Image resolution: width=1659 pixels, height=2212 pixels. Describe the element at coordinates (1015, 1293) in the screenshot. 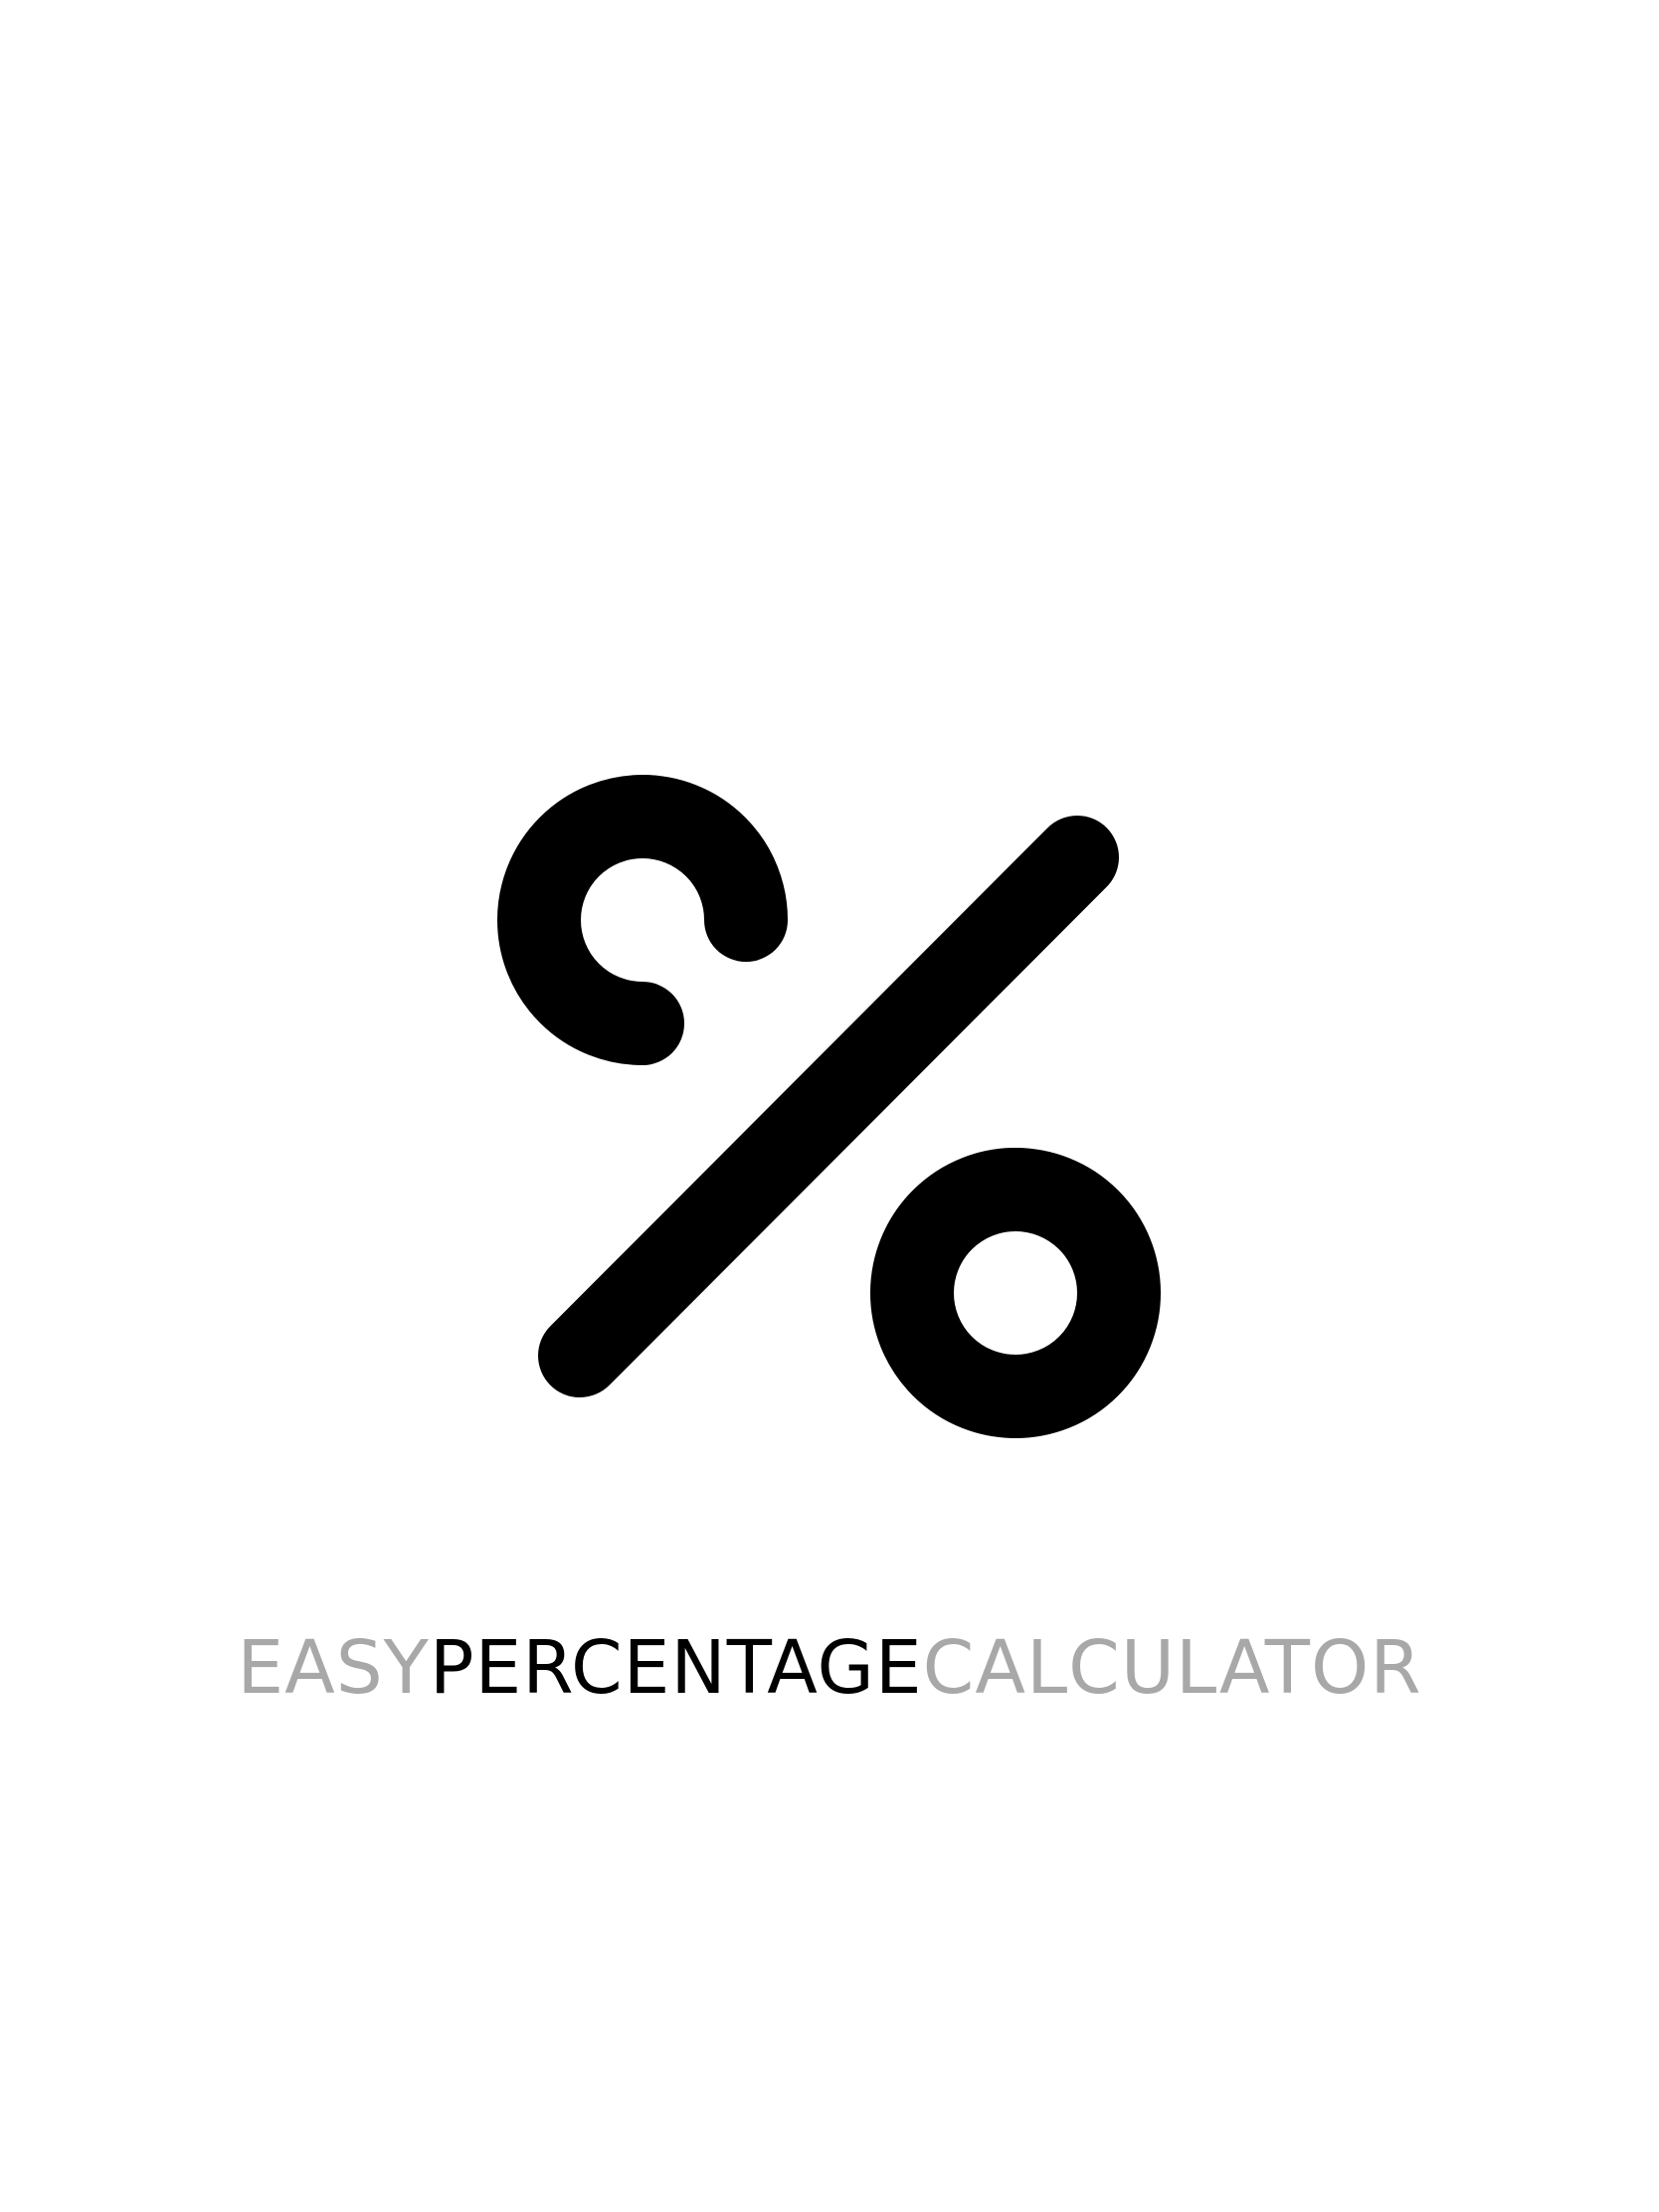

I see `percent-lower-ring` at that location.